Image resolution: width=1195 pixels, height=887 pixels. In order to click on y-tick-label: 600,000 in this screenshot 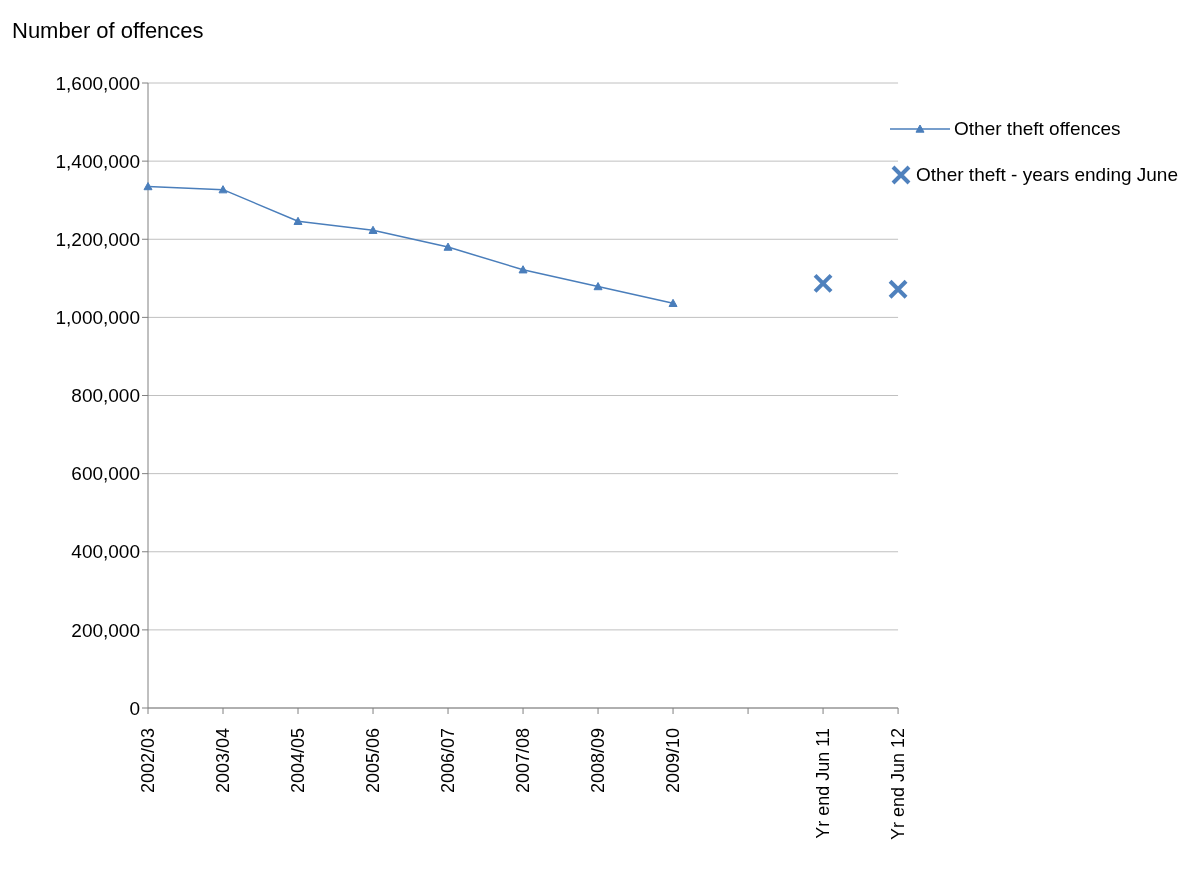, I will do `click(105, 474)`.